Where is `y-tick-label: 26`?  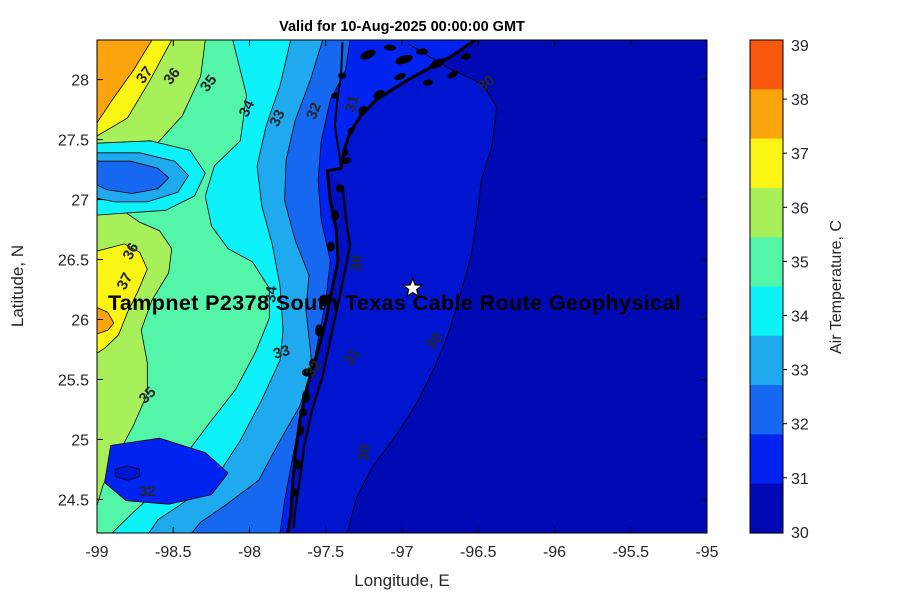 y-tick-label: 26 is located at coordinates (80, 320).